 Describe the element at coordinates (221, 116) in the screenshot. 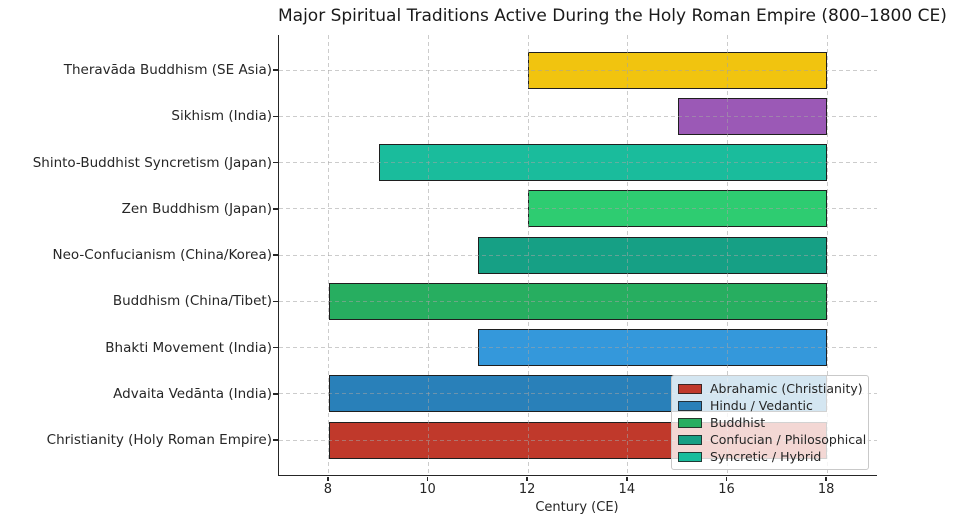

I see `y-tick-label: Sikhism (India)` at that location.